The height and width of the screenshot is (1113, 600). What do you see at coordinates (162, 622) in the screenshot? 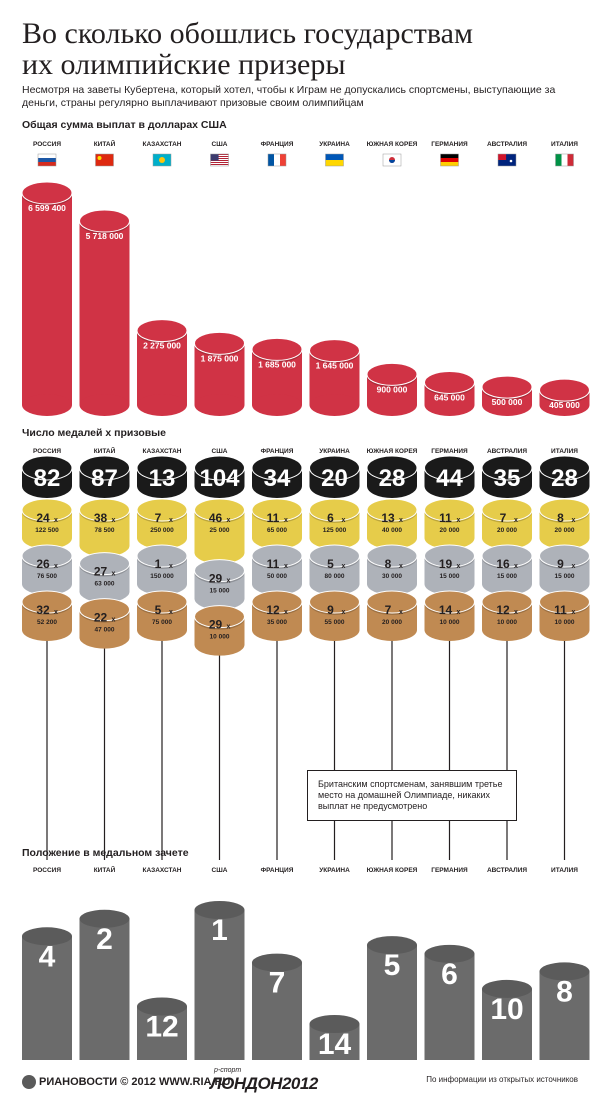
I see `bronze-prize-label: 75 000` at bounding box center [162, 622].